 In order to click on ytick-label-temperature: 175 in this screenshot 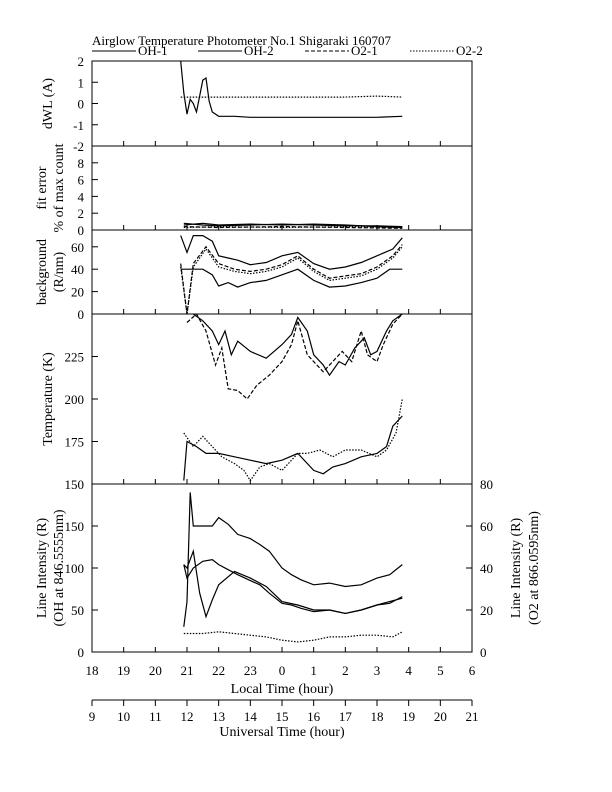, I will do `click(75, 442)`.